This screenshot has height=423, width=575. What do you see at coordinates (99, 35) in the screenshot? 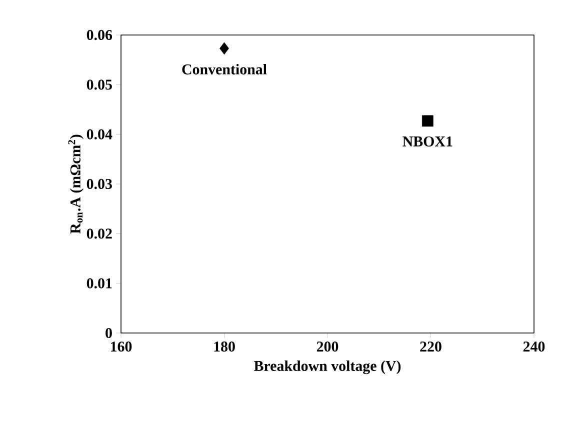
I see `y-tick-label: 0.06` at bounding box center [99, 35].